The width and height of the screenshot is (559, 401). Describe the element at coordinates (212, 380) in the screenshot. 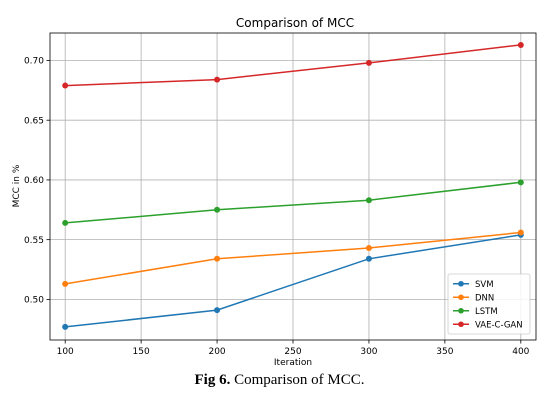

I see `caption-label: Fig 6.` at that location.